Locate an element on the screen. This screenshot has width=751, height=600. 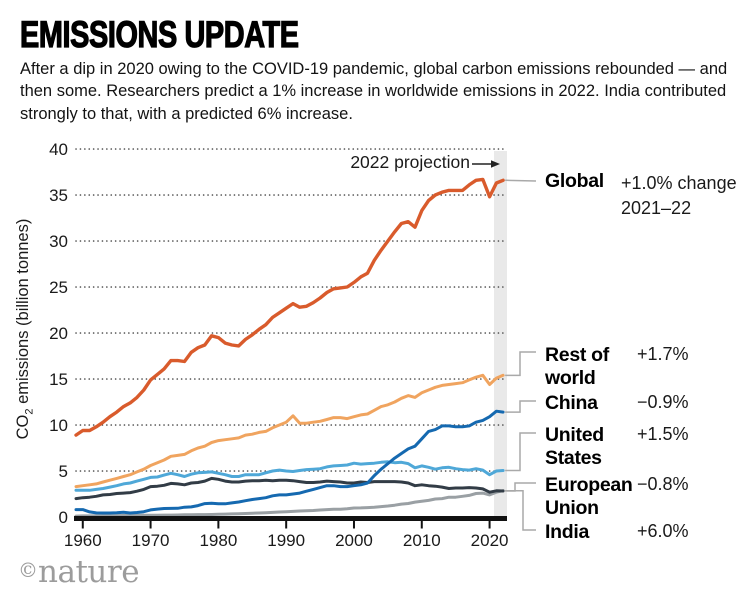
svg-text: 2020 is located at coordinates (490, 540).